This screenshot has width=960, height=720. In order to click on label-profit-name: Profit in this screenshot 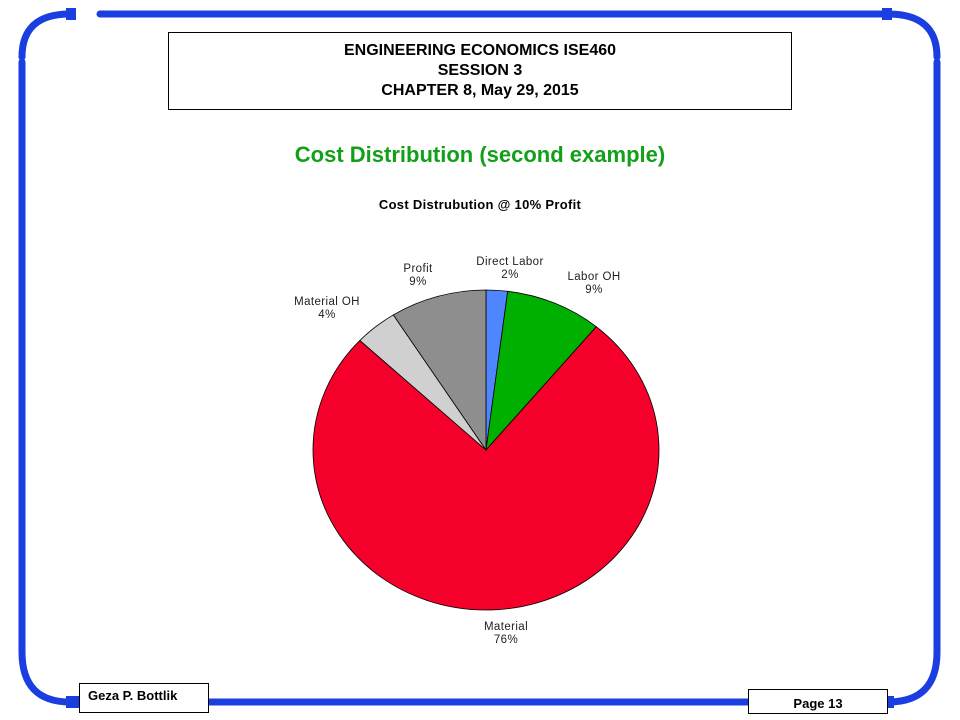, I will do `click(418, 269)`.